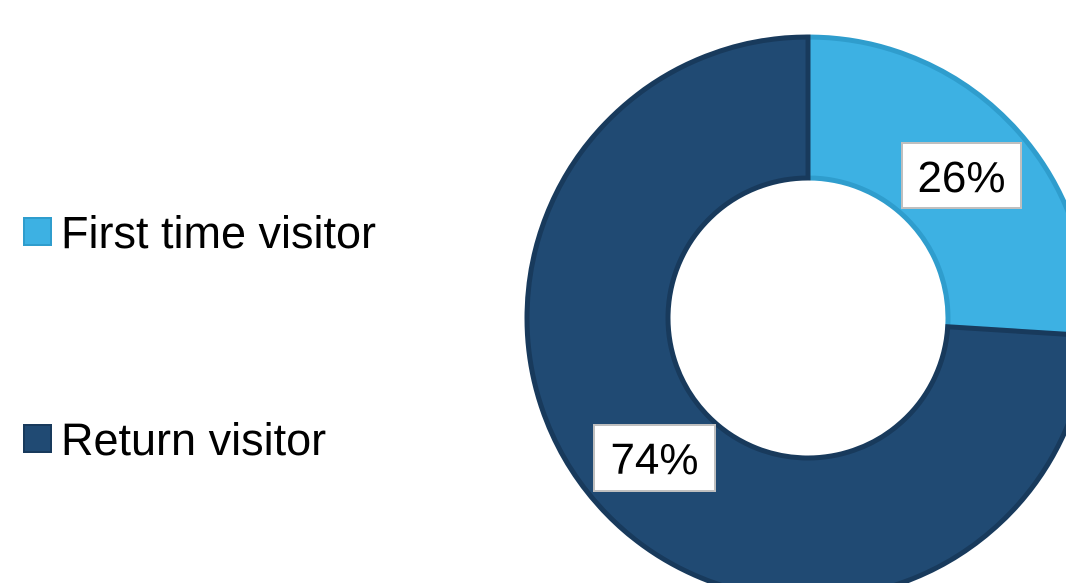 The height and width of the screenshot is (583, 1066). I want to click on legend-swatch-first-time-visitor, so click(37, 231).